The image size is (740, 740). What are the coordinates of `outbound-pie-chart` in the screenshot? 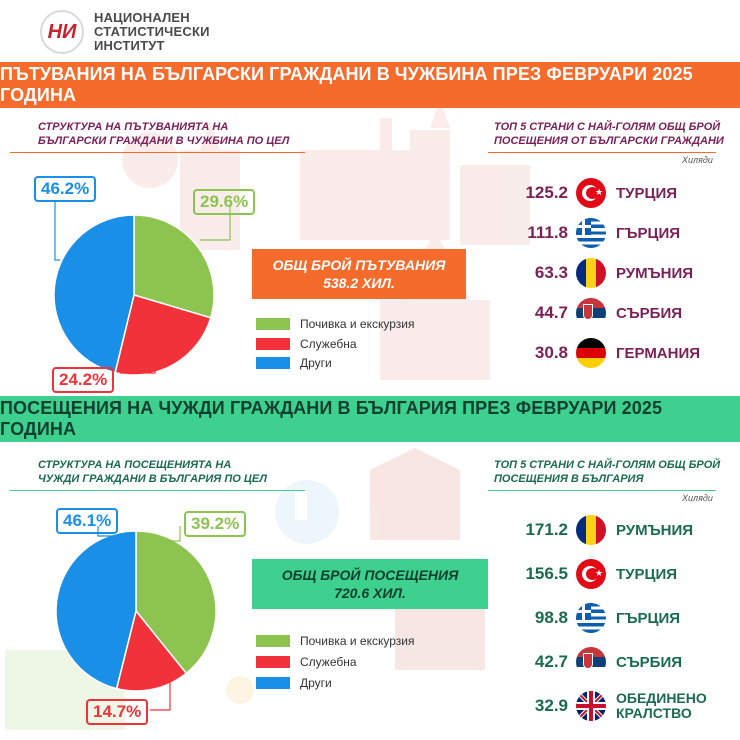 It's located at (142, 289).